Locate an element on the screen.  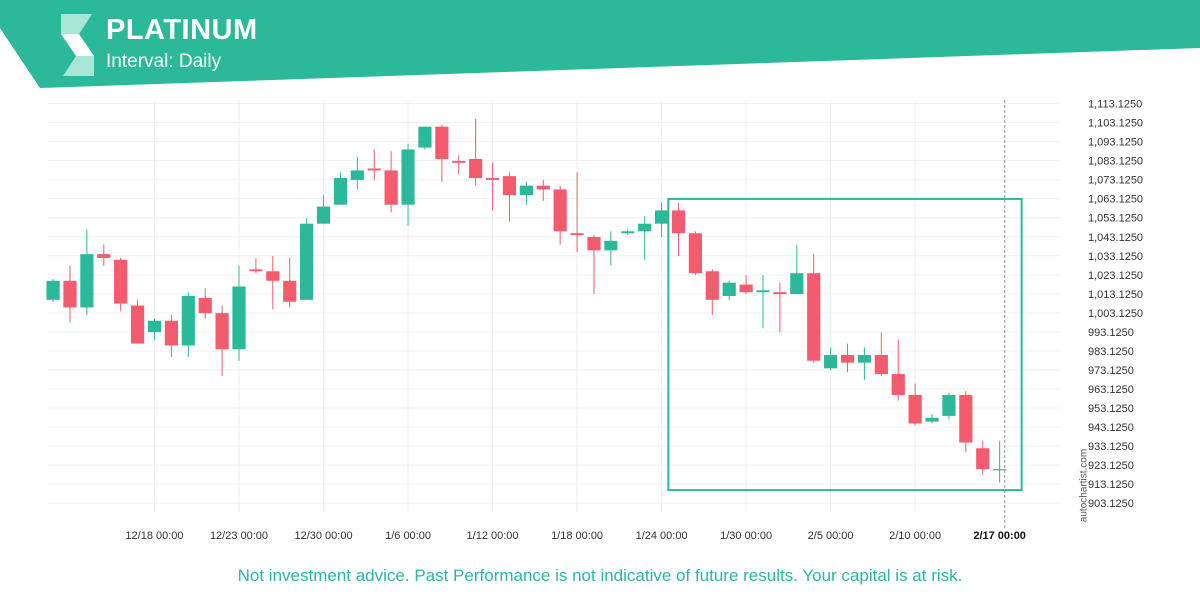
y-tick-label: 993.1250 is located at coordinates (1111, 333).